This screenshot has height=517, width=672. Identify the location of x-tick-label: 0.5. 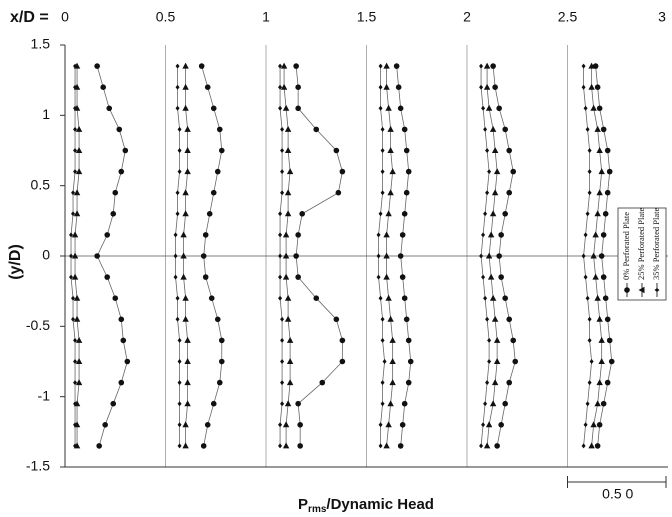
(166, 17).